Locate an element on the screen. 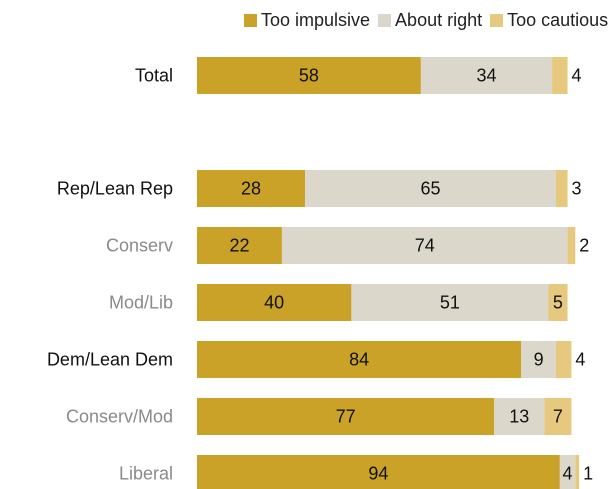 This screenshot has width=608, height=489. bar-about-right-total is located at coordinates (486, 75).